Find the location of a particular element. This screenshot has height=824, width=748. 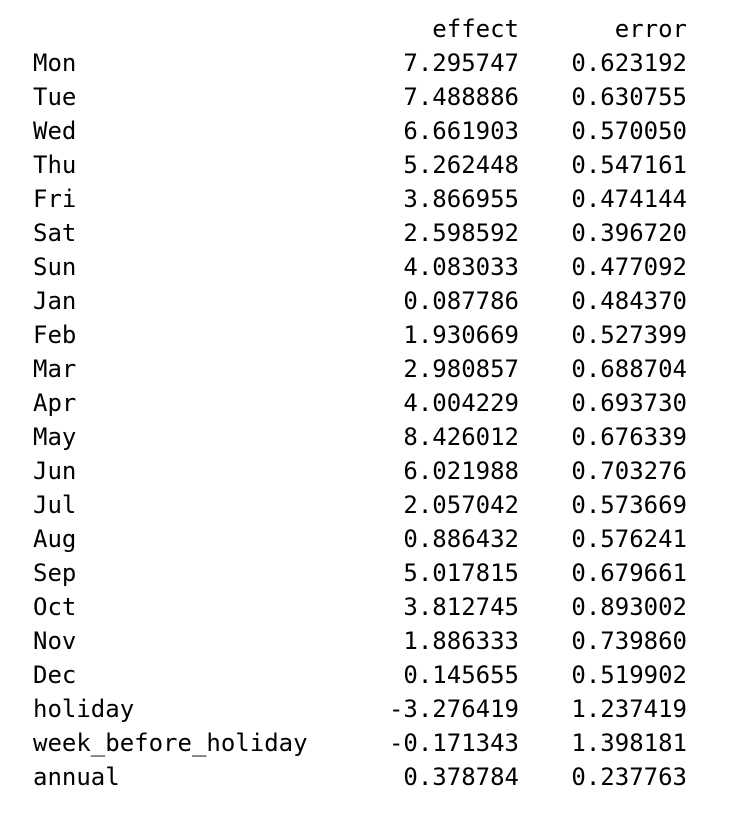

table-row: Tue 7.488886 0.630755 is located at coordinates (360, 97).